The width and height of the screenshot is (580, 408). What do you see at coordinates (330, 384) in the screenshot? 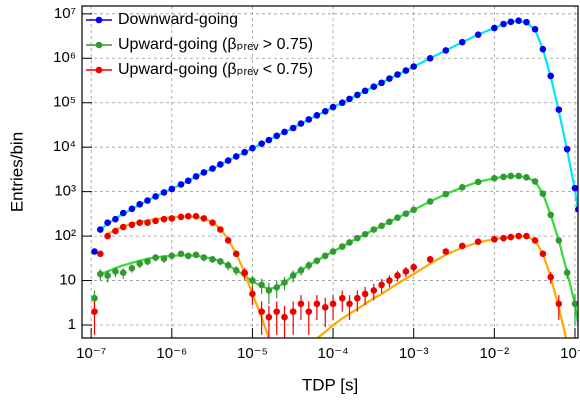
I see `x-axis-label: TDP [s]` at bounding box center [330, 384].